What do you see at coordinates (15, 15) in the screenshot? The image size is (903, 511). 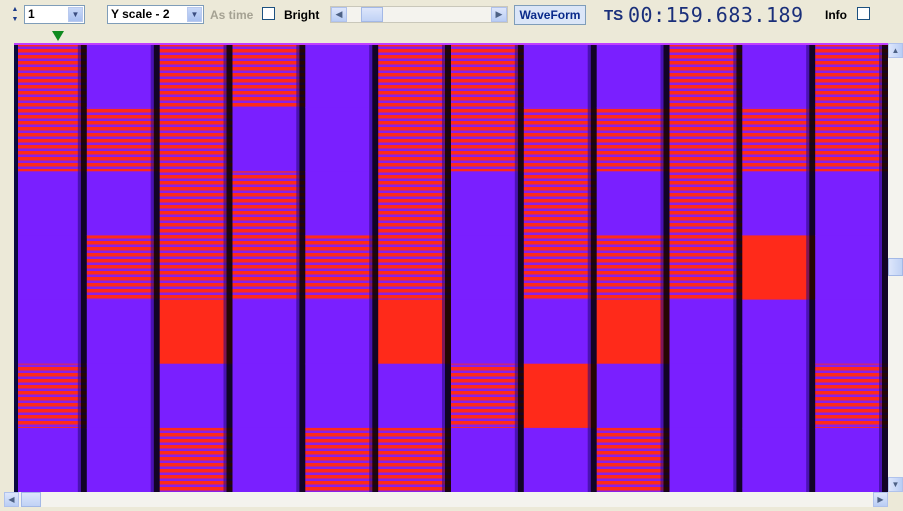 I see `channel-spinner: ▲ ▼` at bounding box center [15, 15].